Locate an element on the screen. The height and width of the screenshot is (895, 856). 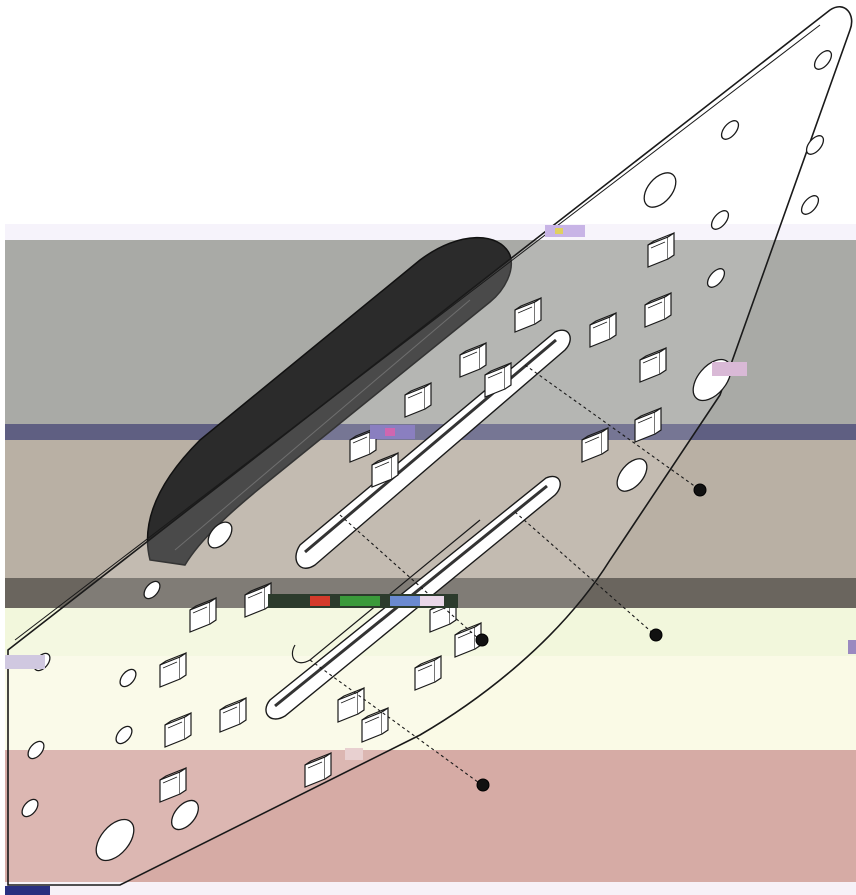
band-pink is located at coordinates (430, 816).